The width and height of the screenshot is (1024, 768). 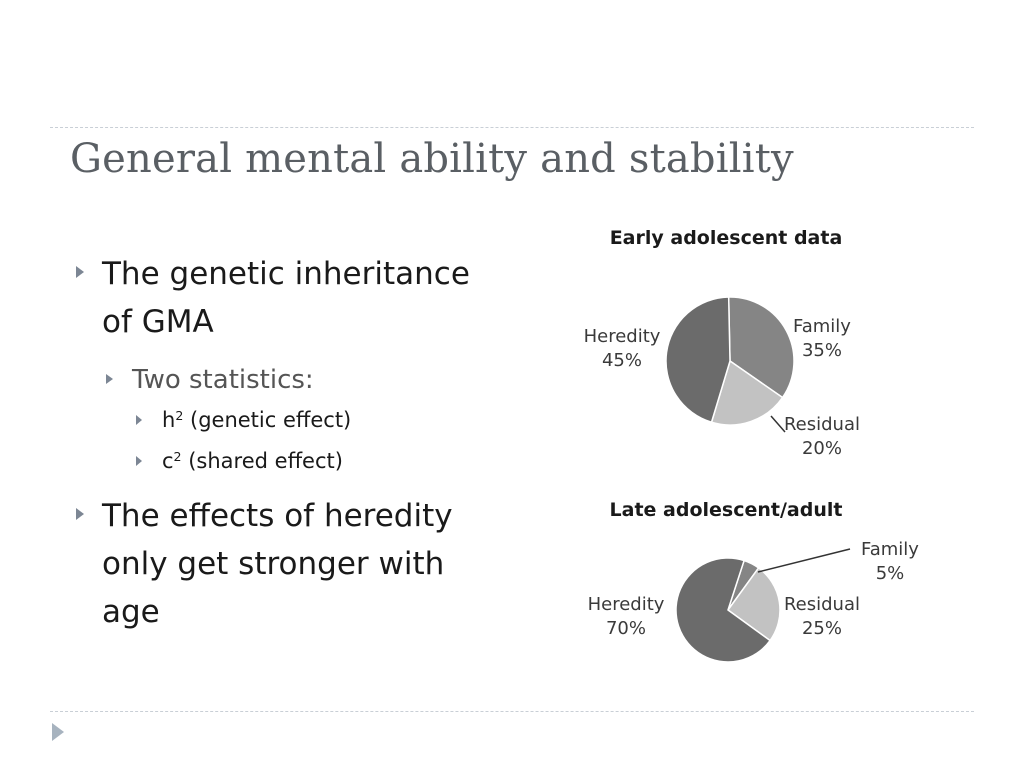 I want to click on bullet-text: Two statistics:, so click(x=223, y=380).